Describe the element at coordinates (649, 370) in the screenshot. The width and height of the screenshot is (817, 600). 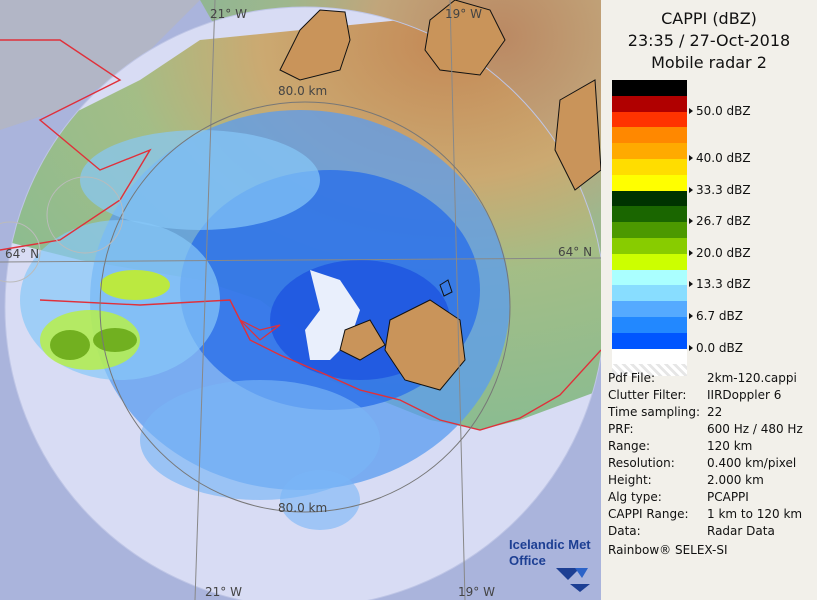
I see `legend-nodata-swatch` at that location.